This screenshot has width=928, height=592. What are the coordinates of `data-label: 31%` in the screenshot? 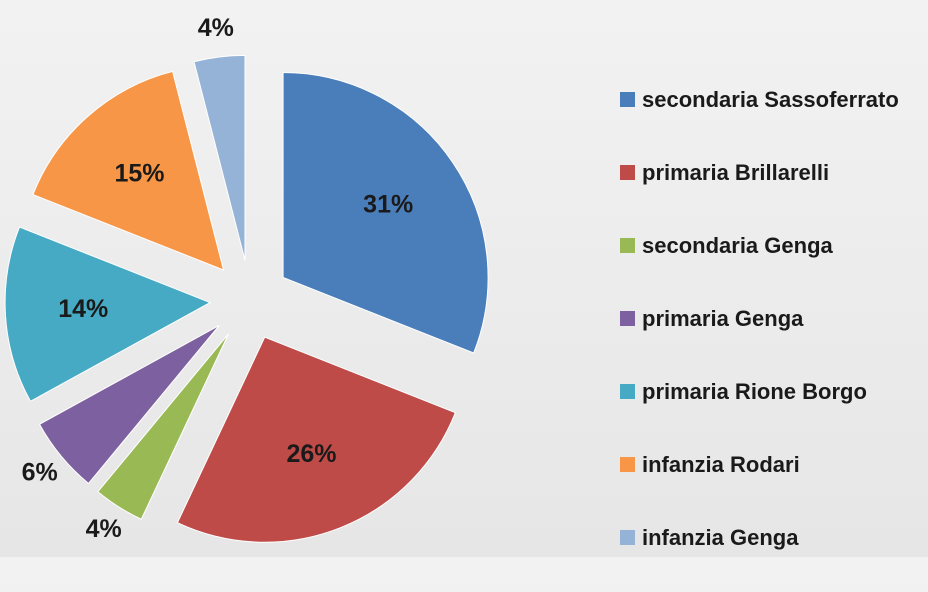 It's located at (388, 205).